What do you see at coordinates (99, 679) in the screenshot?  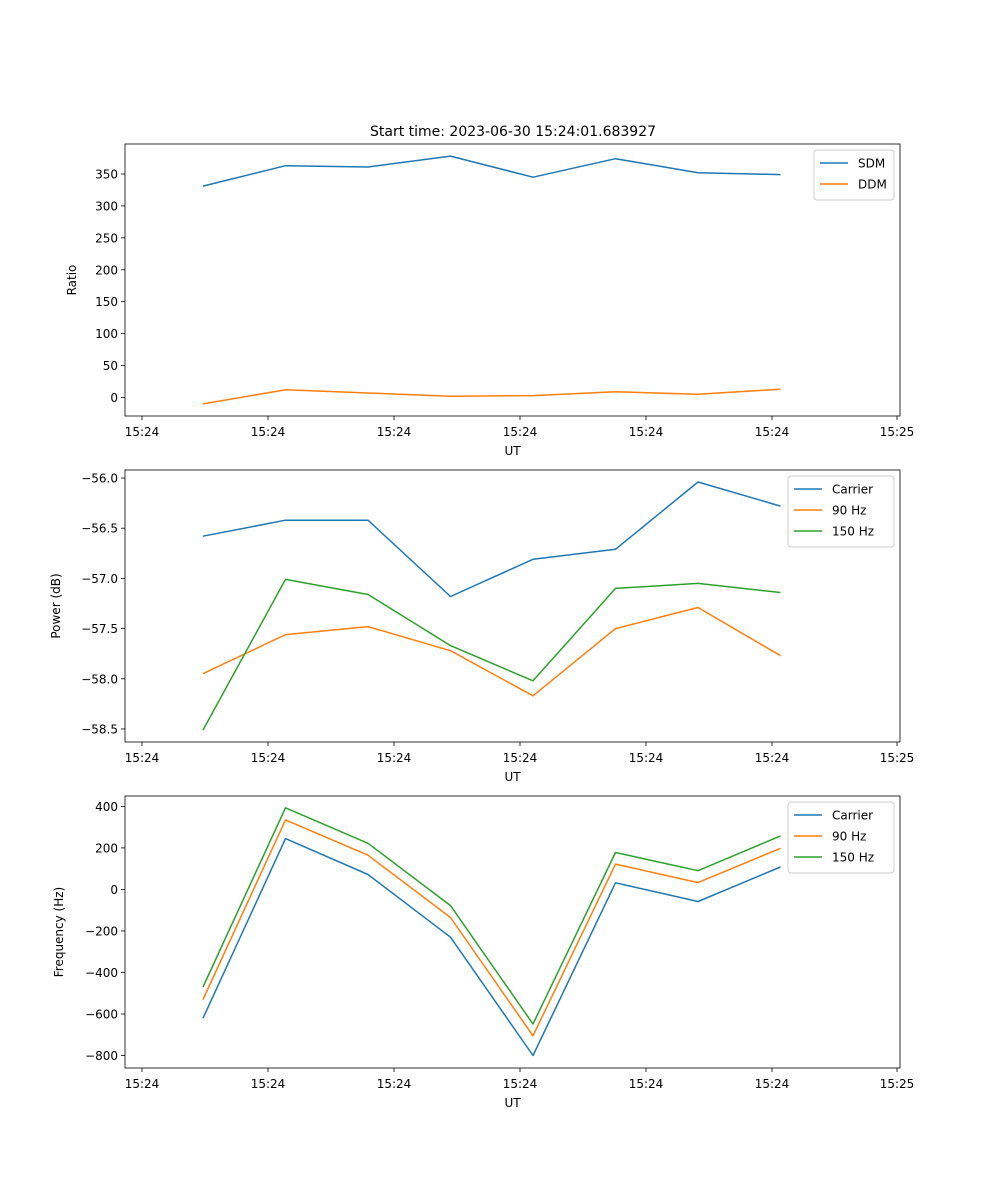 I see `y-tick-label: −58.0` at bounding box center [99, 679].